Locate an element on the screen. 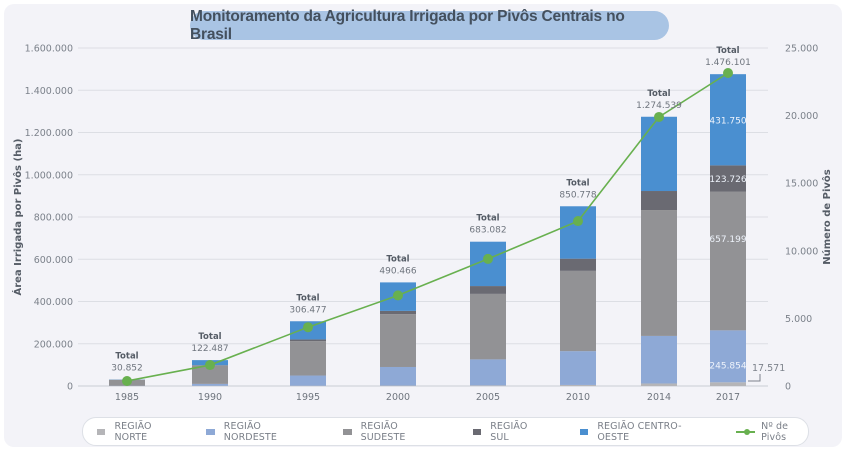 This screenshot has width=846, height=451. legend-item: Nº de Pivôs is located at coordinates (772, 432).